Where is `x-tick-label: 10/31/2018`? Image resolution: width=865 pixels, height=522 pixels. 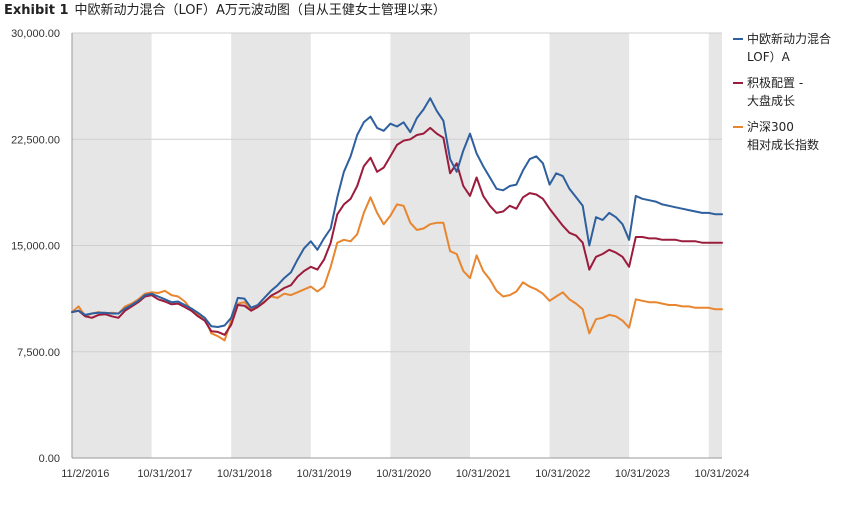
x-tick-label: 10/31/2018 is located at coordinates (244, 474).